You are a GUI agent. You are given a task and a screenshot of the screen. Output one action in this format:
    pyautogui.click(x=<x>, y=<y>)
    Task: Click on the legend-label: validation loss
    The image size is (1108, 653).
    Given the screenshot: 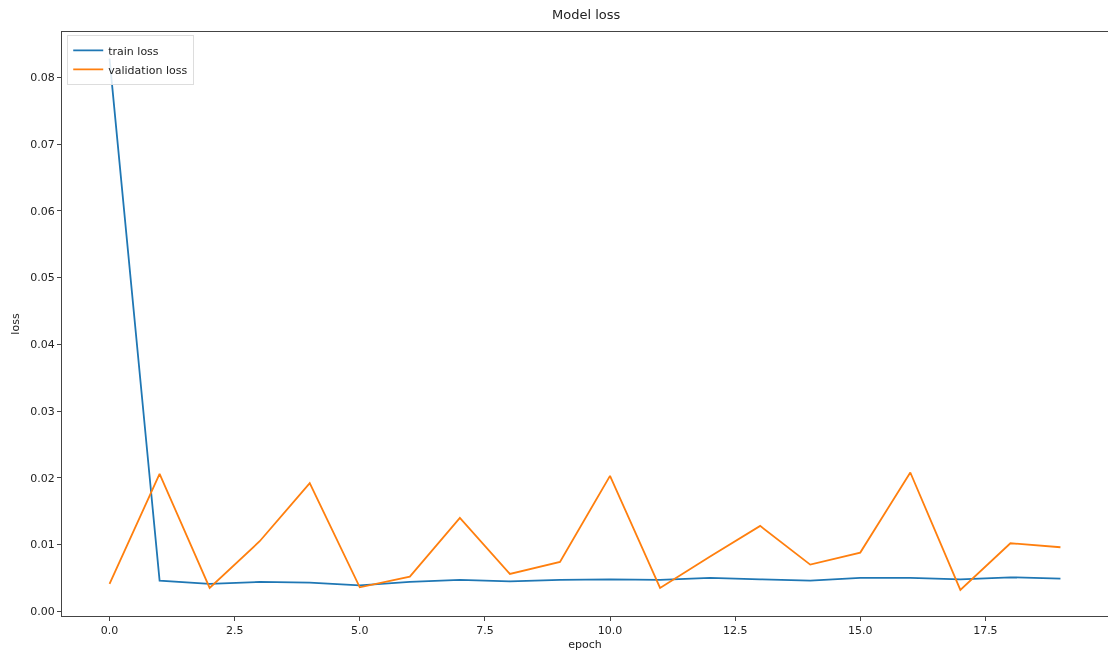 What is the action you would take?
    pyautogui.click(x=148, y=70)
    